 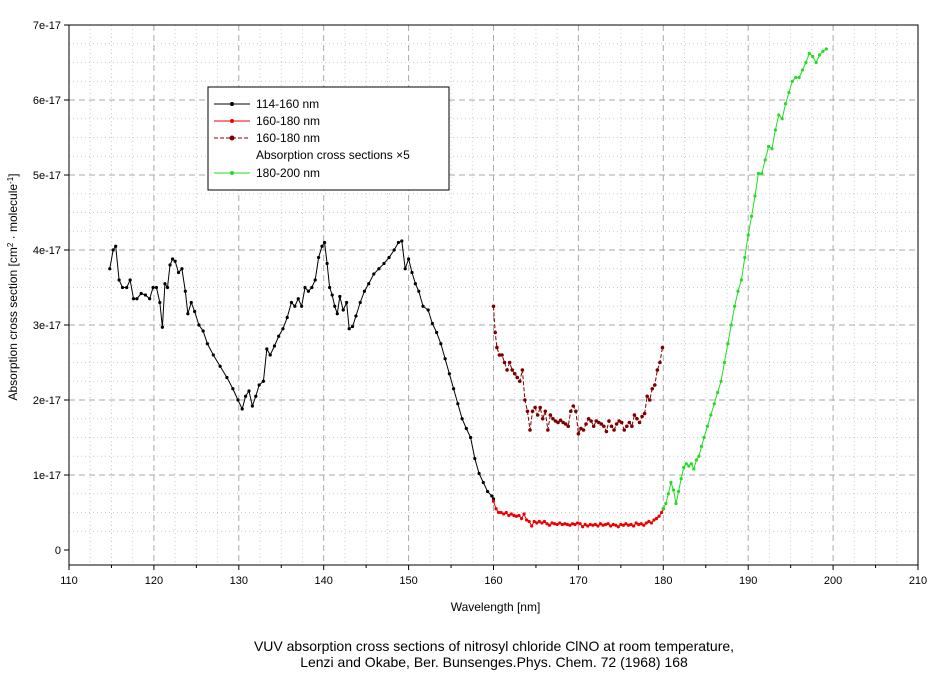 What do you see at coordinates (47, 326) in the screenshot?
I see `y-tick-label: 3e-17` at bounding box center [47, 326].